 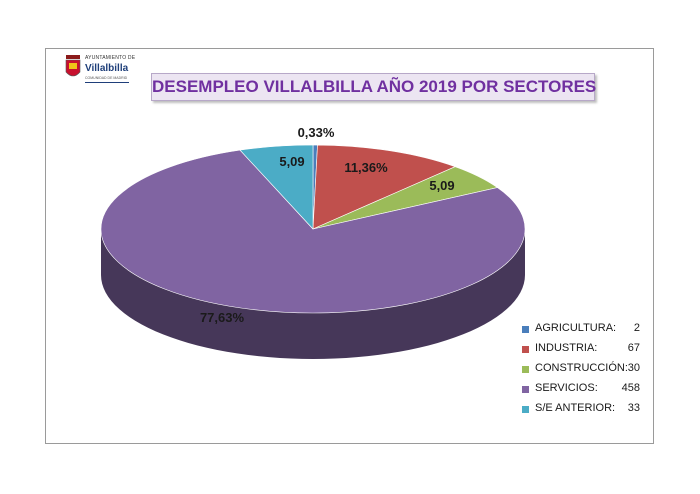 I want to click on legend-label: CONSTRUCCIÓN:, so click(x=581, y=368).